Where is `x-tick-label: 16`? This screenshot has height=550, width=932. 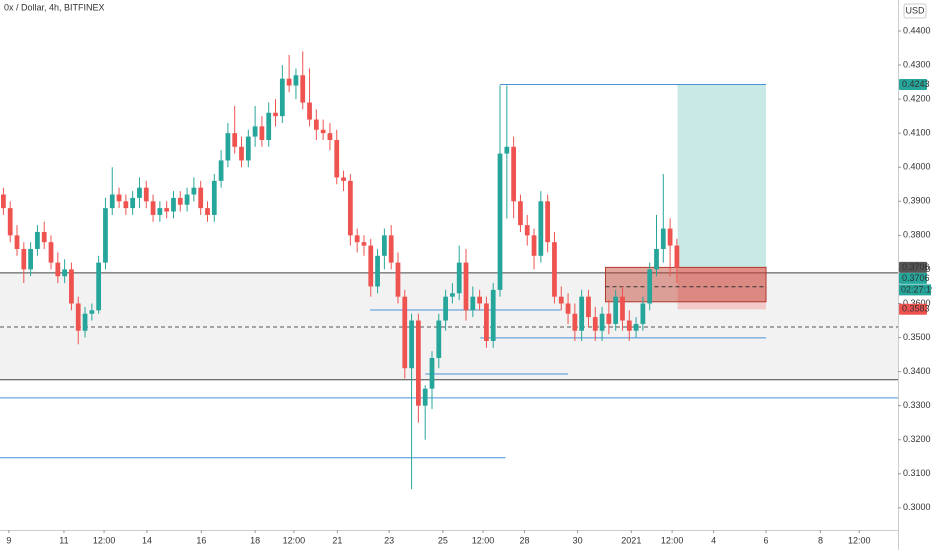 x-tick-label: 16 is located at coordinates (201, 540).